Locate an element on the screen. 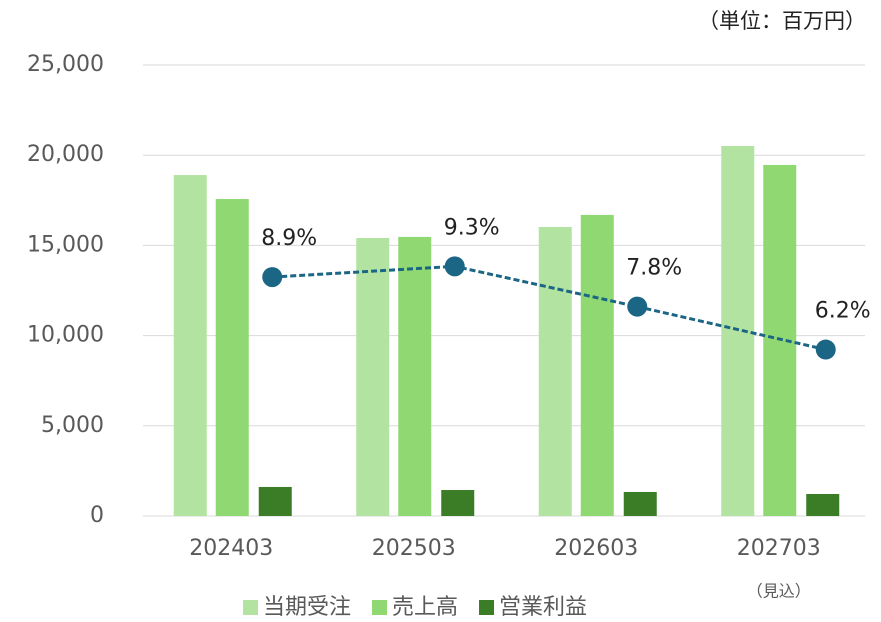 The image size is (881, 622). y-tick-label: 25,000 is located at coordinates (65, 64).